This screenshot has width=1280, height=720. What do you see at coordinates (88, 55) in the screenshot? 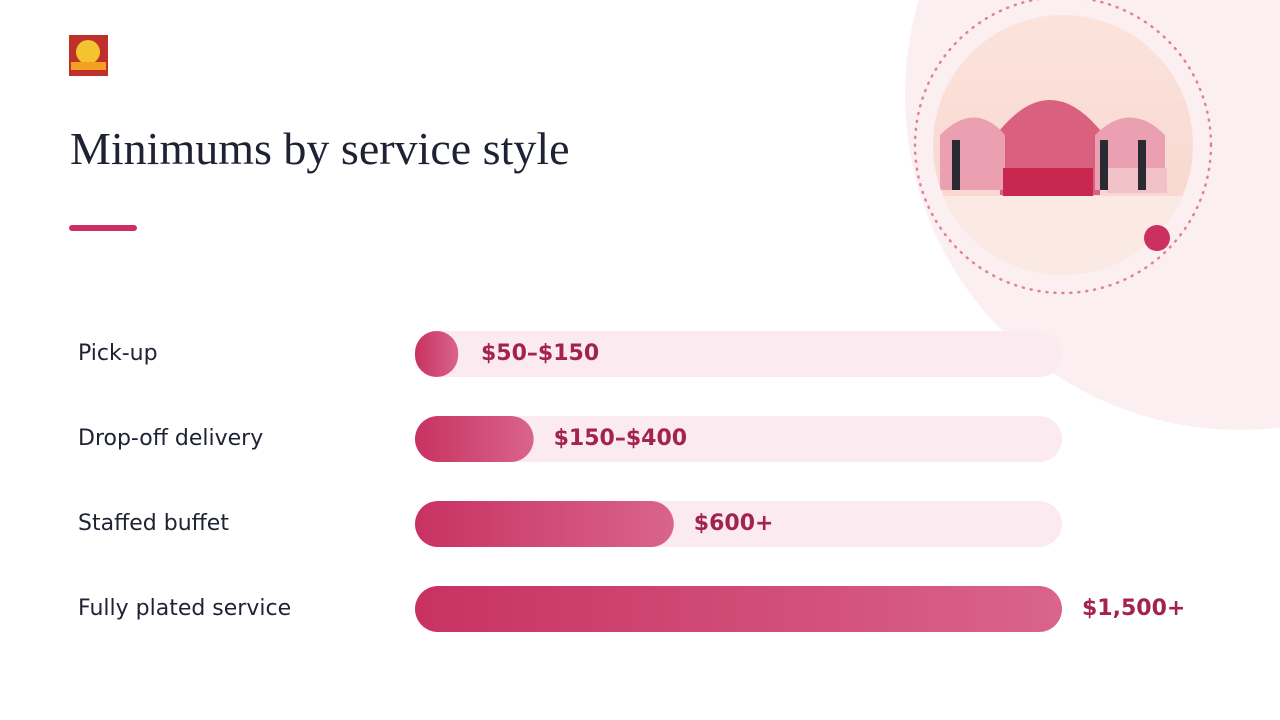
I see `logo` at bounding box center [88, 55].